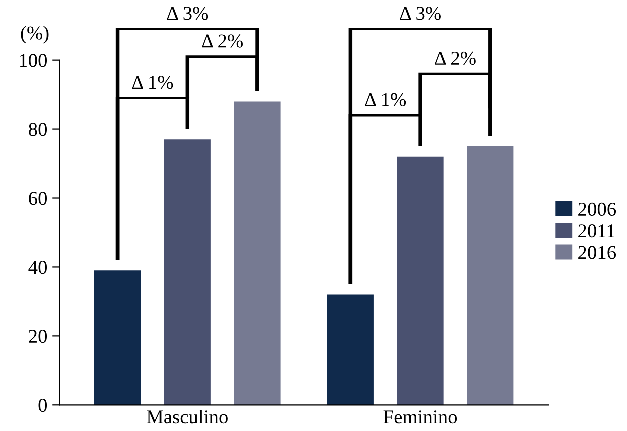 The height and width of the screenshot is (431, 627). What do you see at coordinates (38, 129) in the screenshot?
I see `y-tick-label: 80` at bounding box center [38, 129].